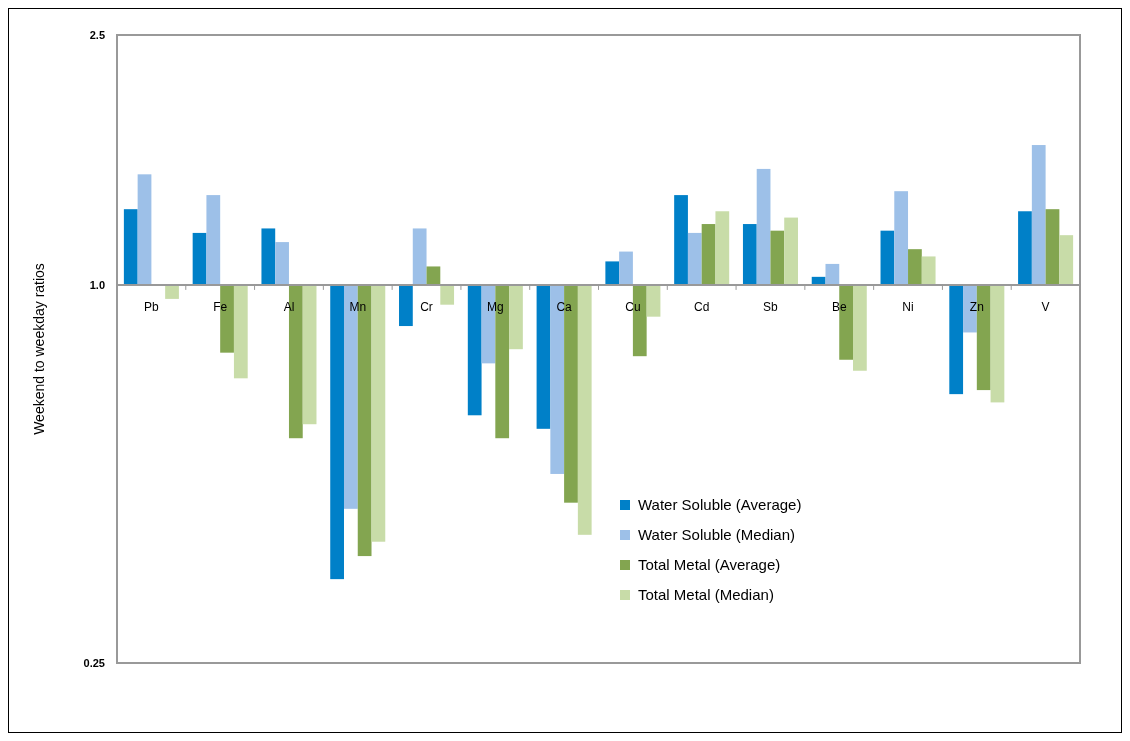 This screenshot has height=741, width=1130. What do you see at coordinates (706, 595) in the screenshot?
I see `legend-label: Total Metal (Median)` at bounding box center [706, 595].